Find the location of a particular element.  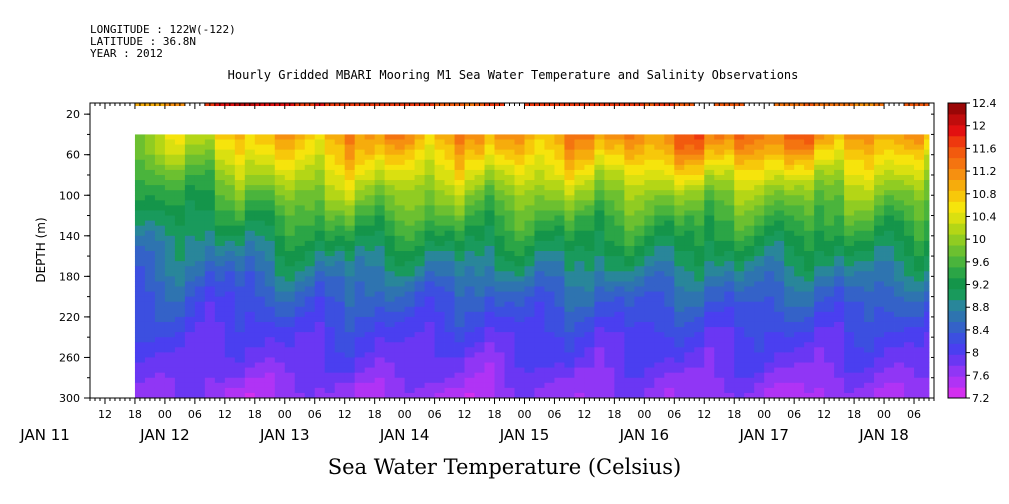

y-tick-label: 60 is located at coordinates (73, 155).